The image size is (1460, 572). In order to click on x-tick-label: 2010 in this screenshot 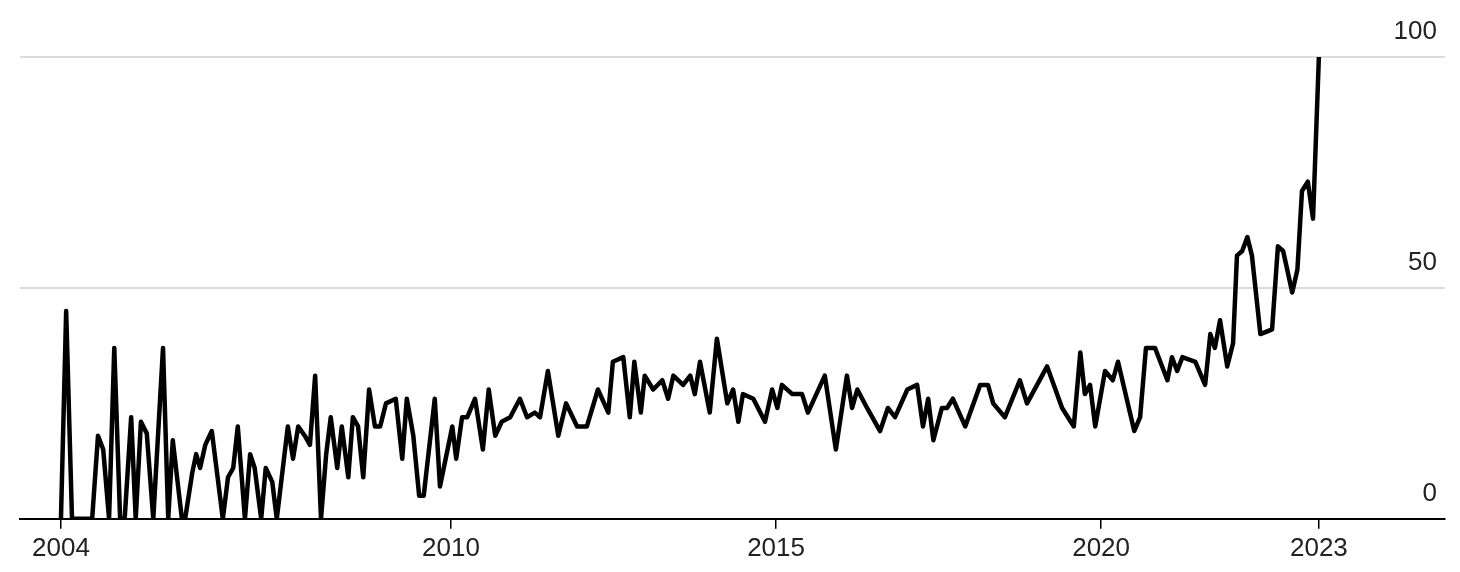, I will do `click(451, 546)`.